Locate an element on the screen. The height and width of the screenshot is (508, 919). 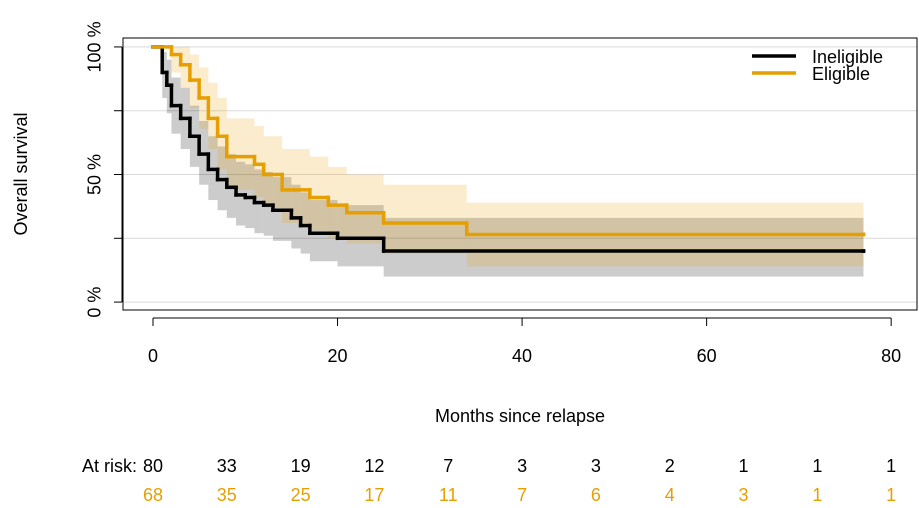
at-risk-count: 17 is located at coordinates (374, 495).